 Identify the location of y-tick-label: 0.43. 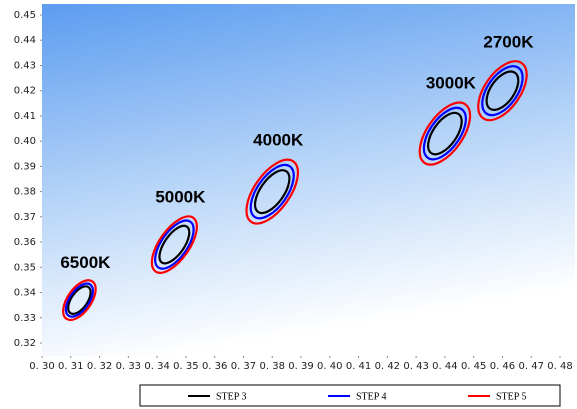
(25, 65).